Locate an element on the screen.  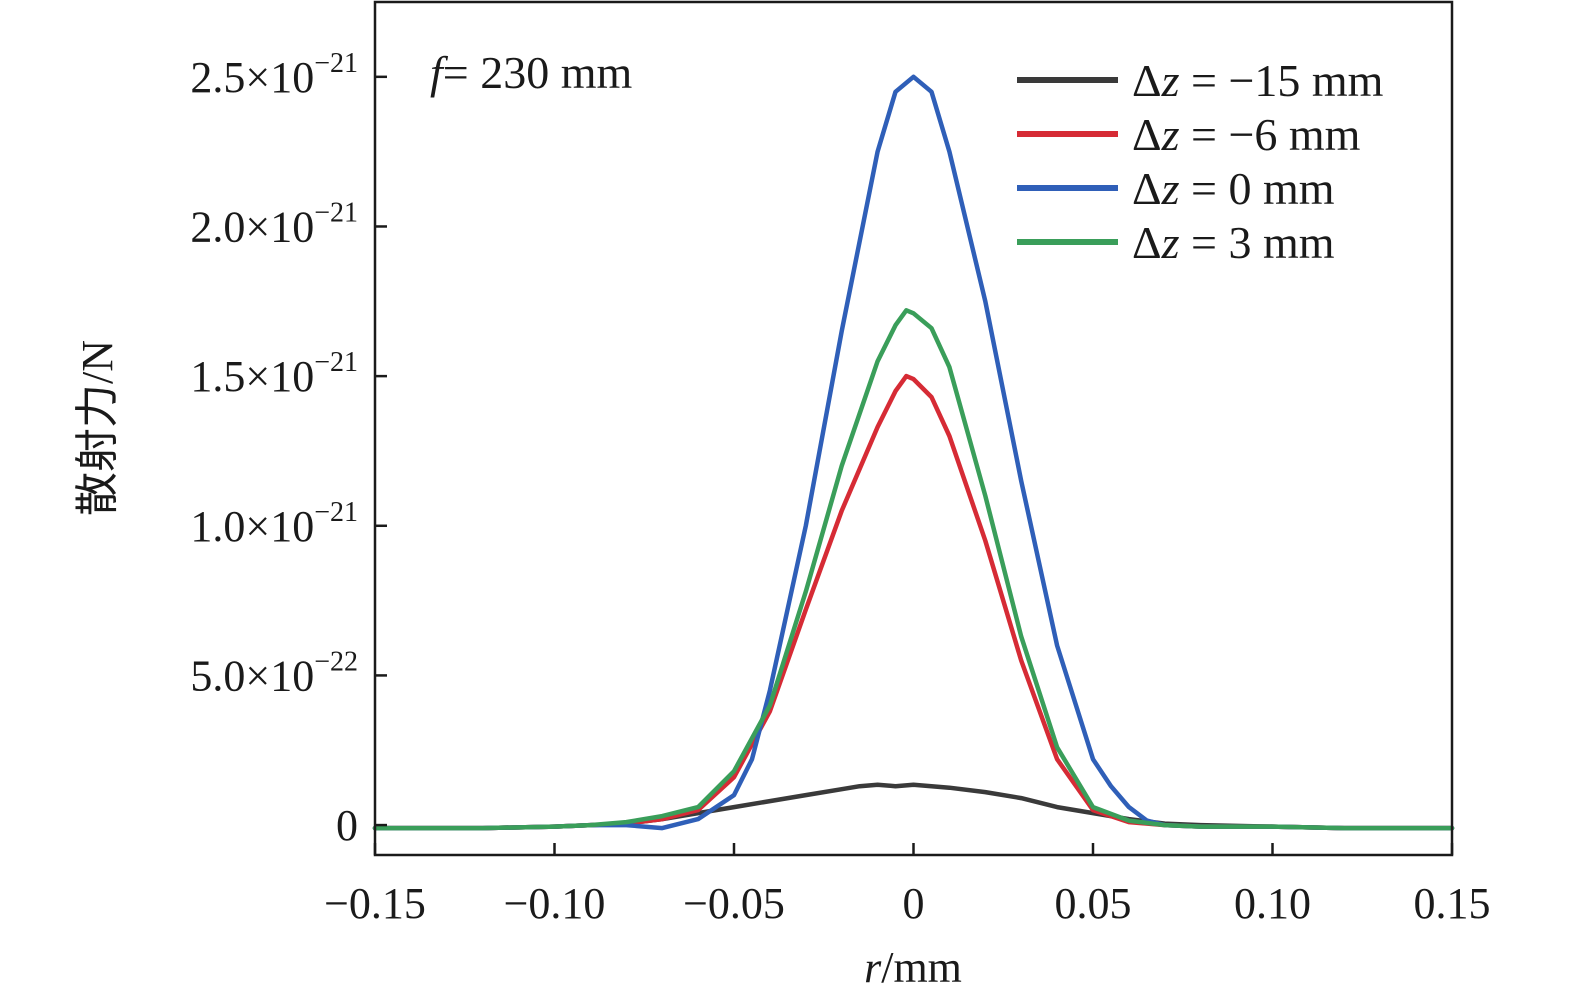
y-tick-label: 5.0×10⁻²² is located at coordinates (274, 673).